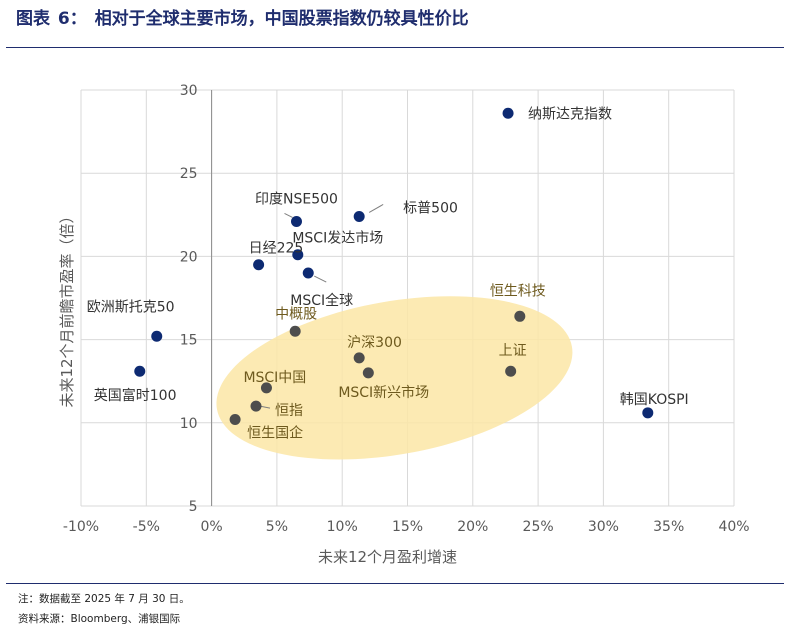 The image size is (790, 633). What do you see at coordinates (81, 527) in the screenshot?
I see `x-tick-label: -10%` at bounding box center [81, 527].